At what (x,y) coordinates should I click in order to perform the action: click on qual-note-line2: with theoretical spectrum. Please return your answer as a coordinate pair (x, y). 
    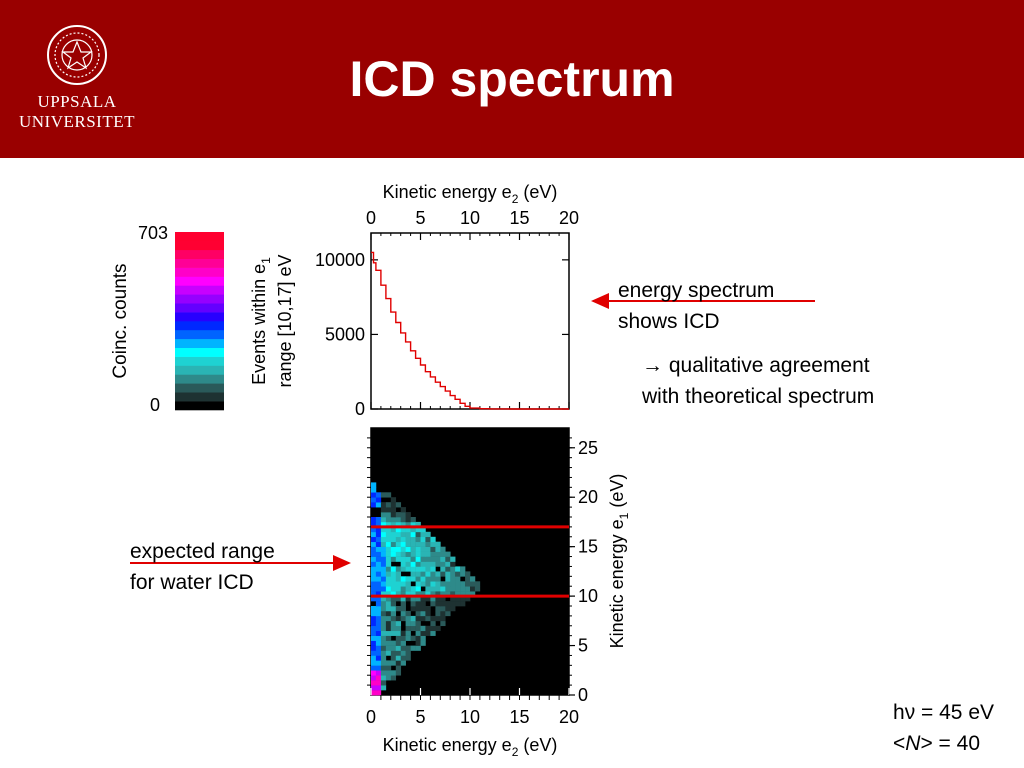
    Looking at the image, I should click on (758, 396).